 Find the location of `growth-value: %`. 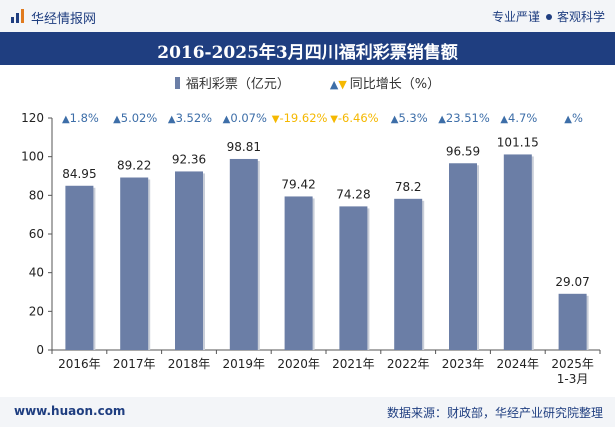

growth-value: % is located at coordinates (577, 118).